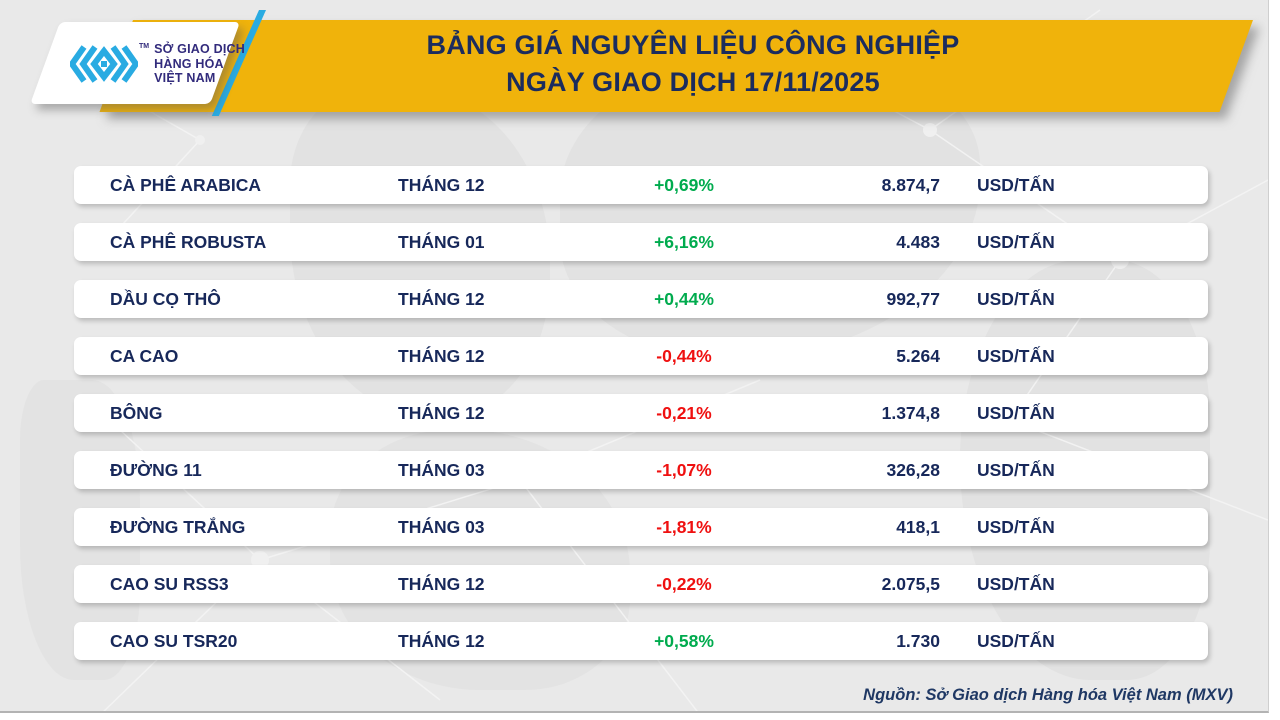  I want to click on price-value: 418,1, so click(918, 526).